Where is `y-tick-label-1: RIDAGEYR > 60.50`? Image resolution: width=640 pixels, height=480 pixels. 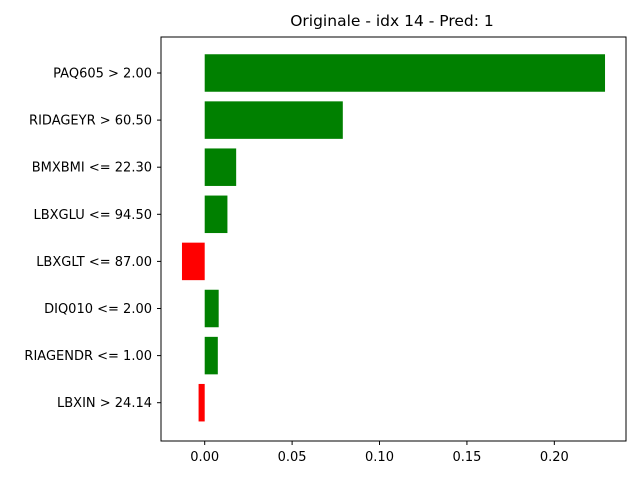 y-tick-label-1: RIDAGEYR > 60.50 is located at coordinates (90, 121).